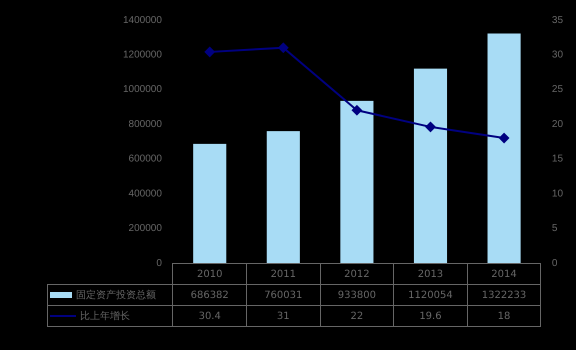  I want to click on y2-tick-label: 20, so click(558, 124).